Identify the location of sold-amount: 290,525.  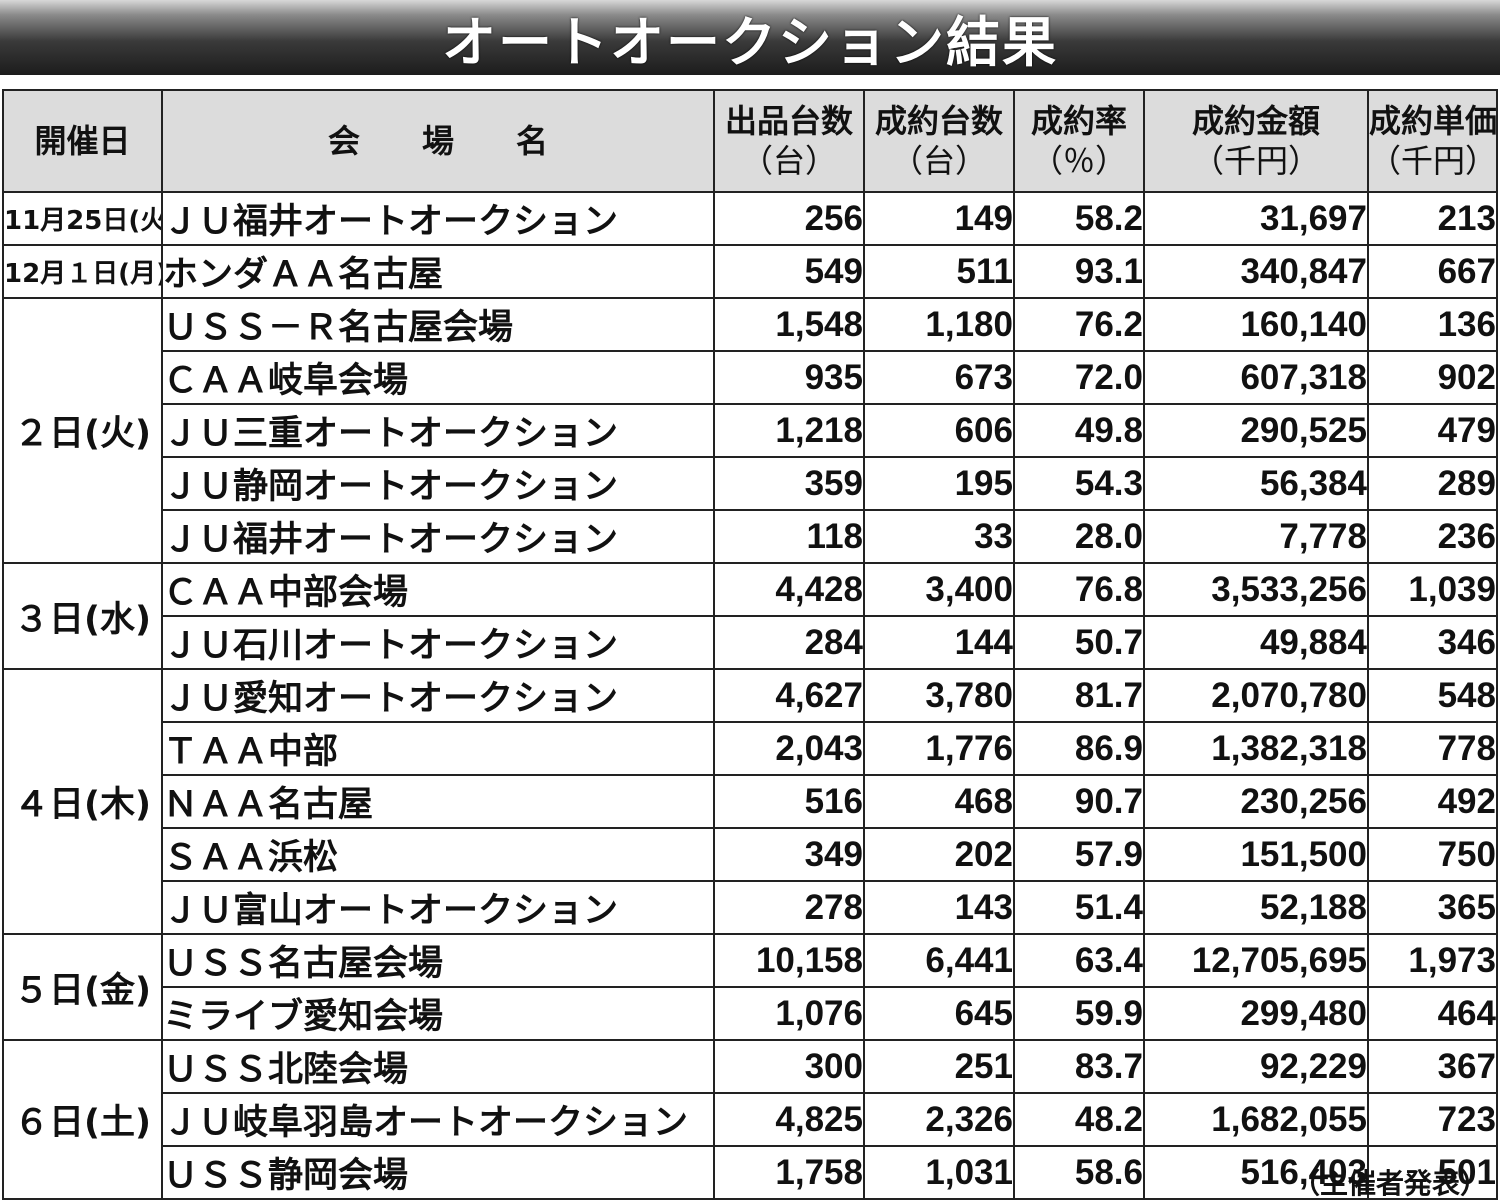
(1256, 430).